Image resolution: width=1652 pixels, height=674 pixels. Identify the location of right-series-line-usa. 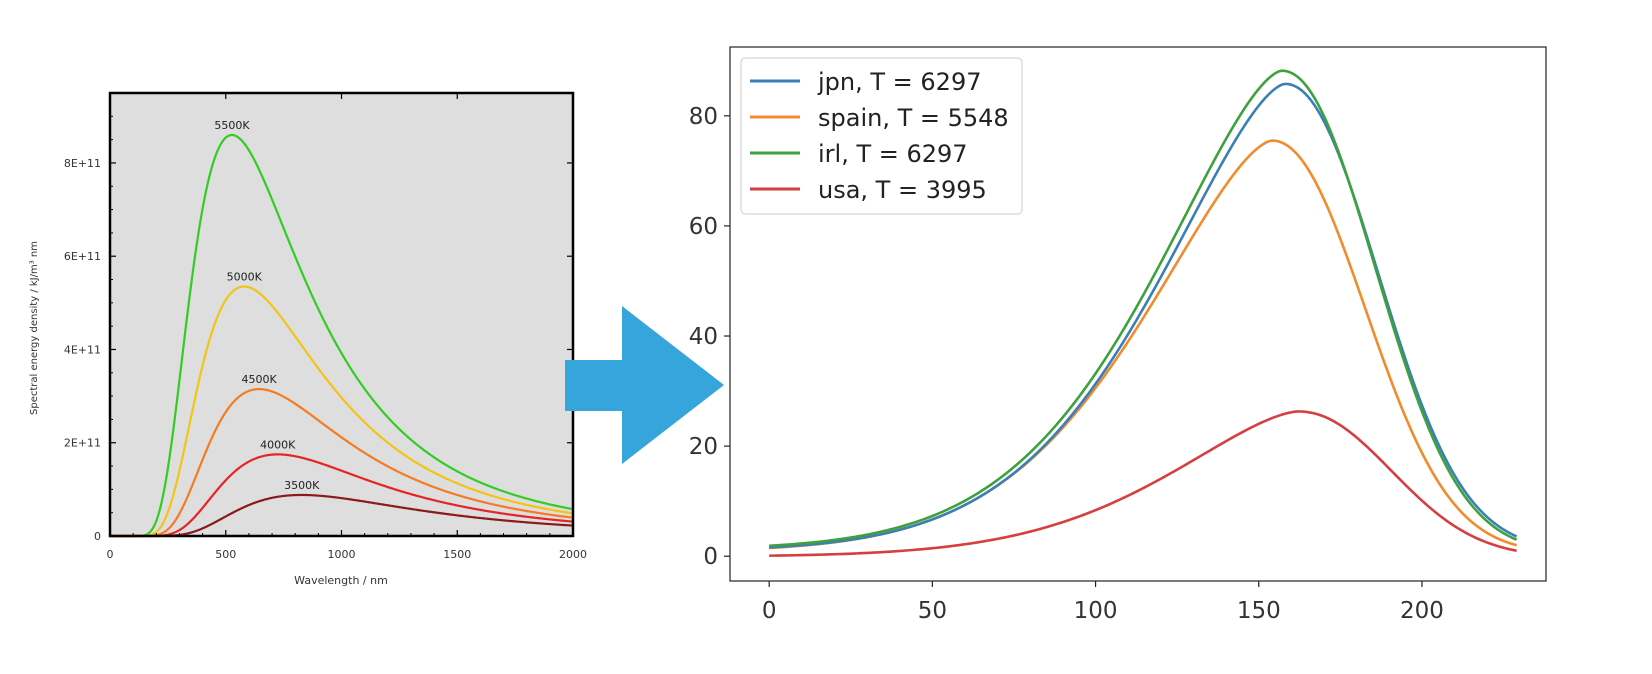
(1143, 483).